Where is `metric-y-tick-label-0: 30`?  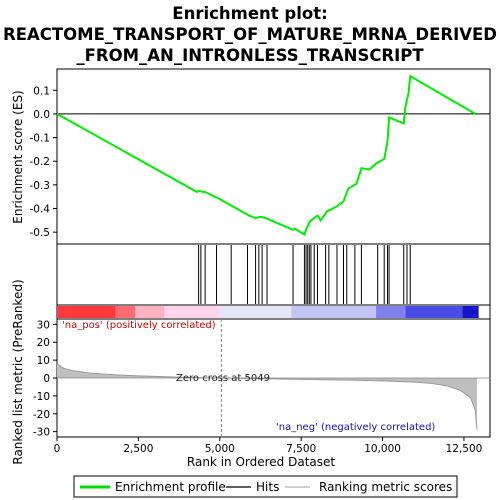
metric-y-tick-label-0: 30 is located at coordinates (43, 325).